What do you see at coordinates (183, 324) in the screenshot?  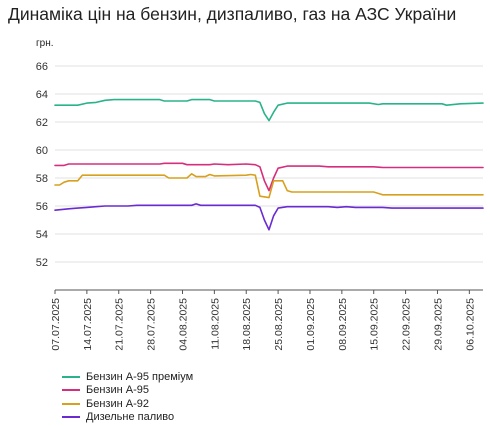 I see `x-tick-label: 04.08.2025` at bounding box center [183, 324].